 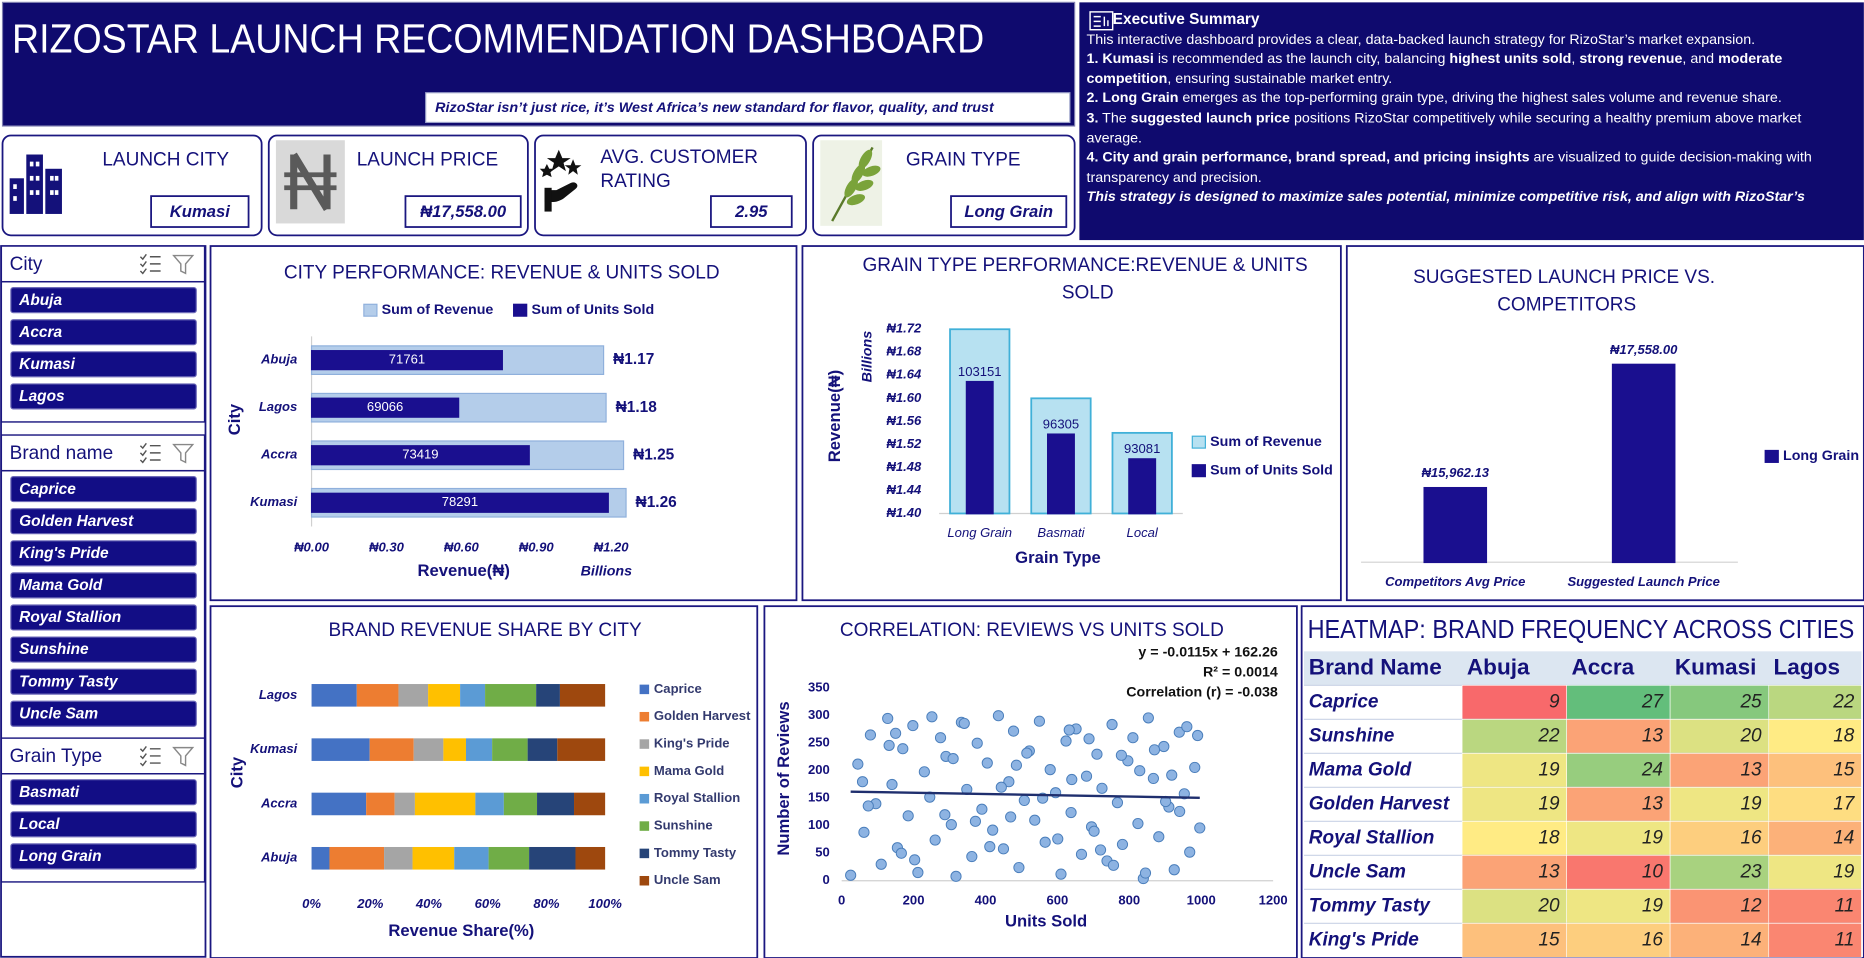 What do you see at coordinates (47, 489) in the screenshot?
I see `slicer-item-label: Caprice` at bounding box center [47, 489].